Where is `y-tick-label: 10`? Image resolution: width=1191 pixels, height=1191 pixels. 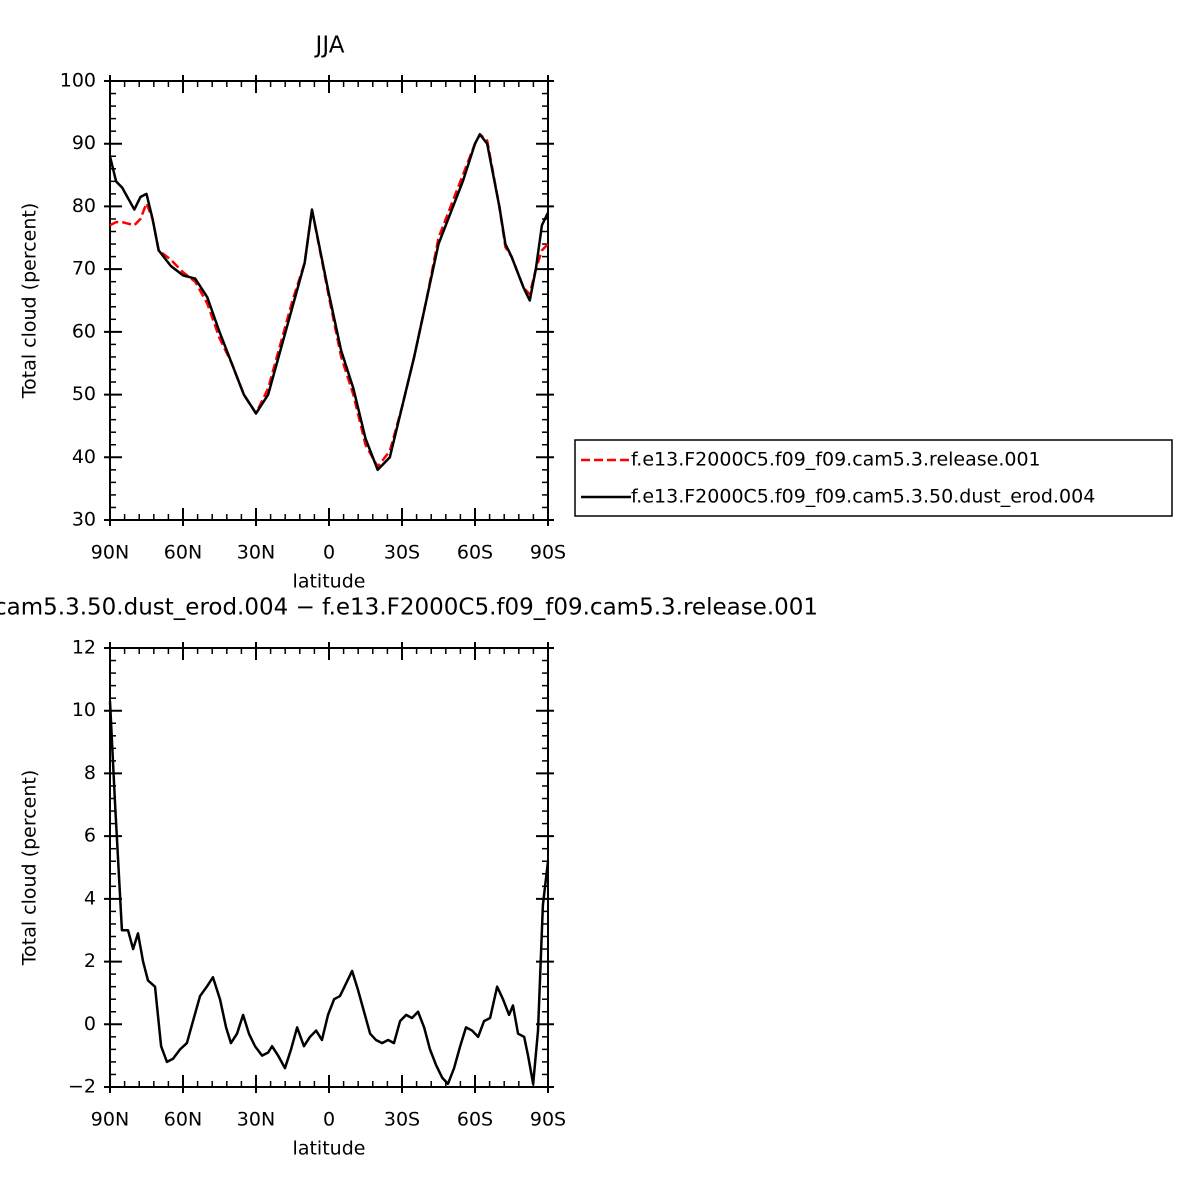 y-tick-label: 10 is located at coordinates (84, 710).